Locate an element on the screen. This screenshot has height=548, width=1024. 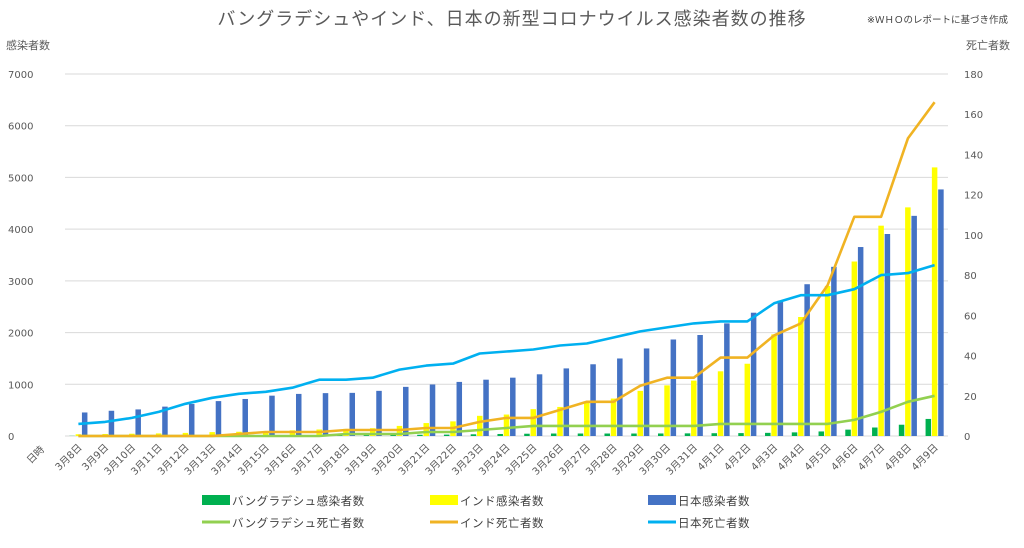
x-tick-label: 4月2日 is located at coordinates (738, 458).